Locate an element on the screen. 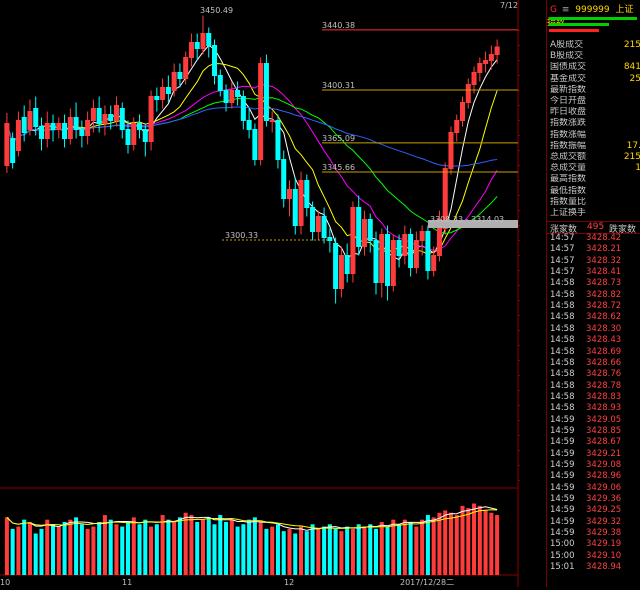  info-value: 25 is located at coordinates (634, 78).